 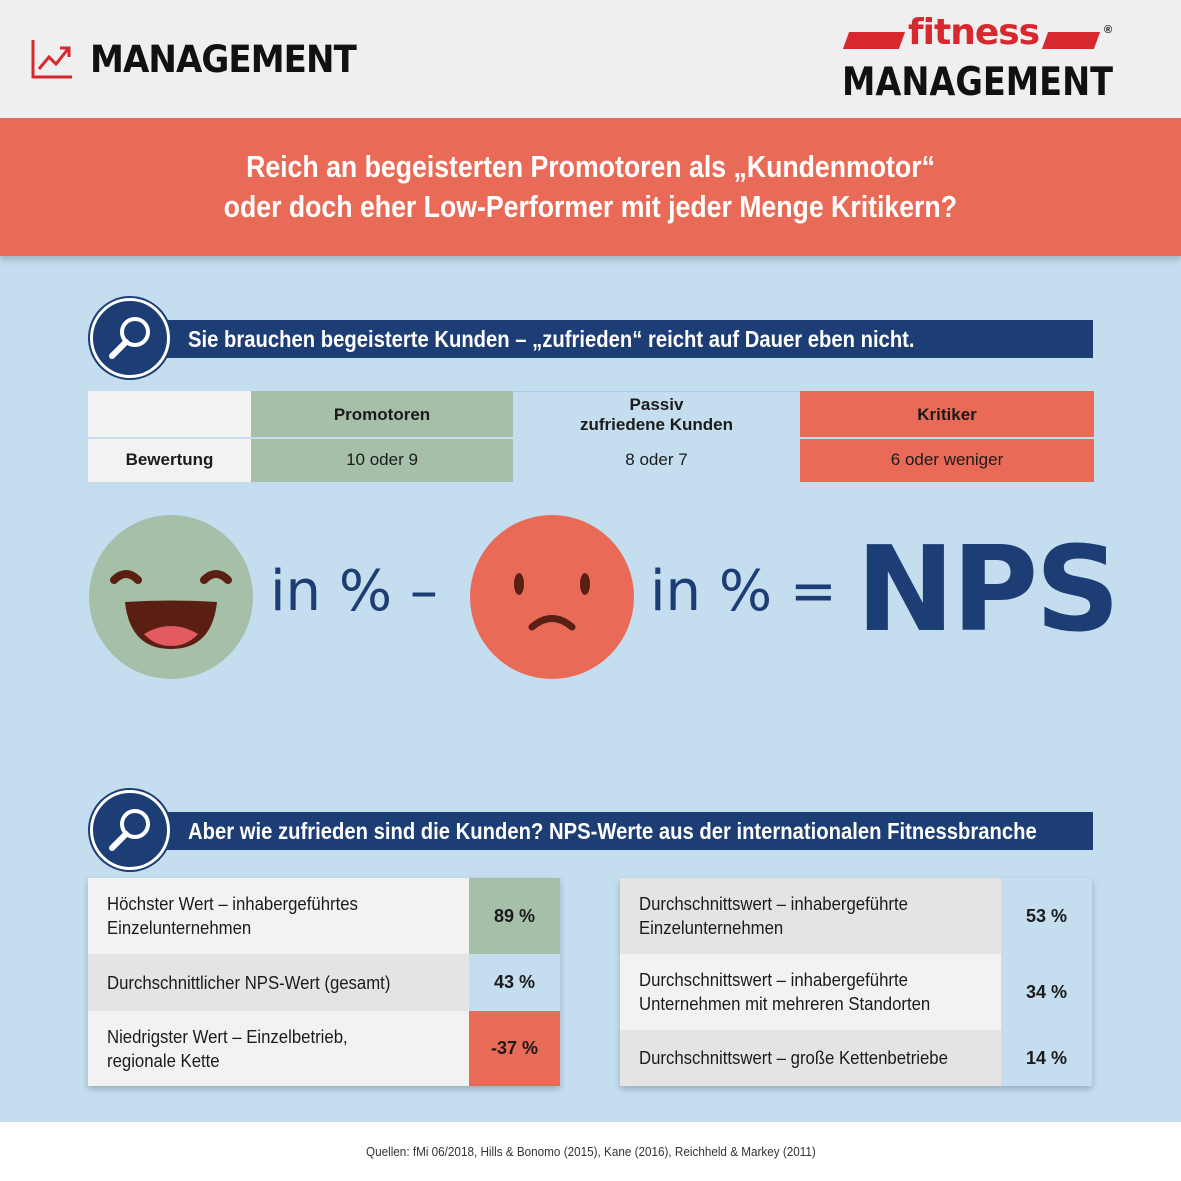 What do you see at coordinates (656, 404) in the screenshot?
I see `header-passiv-line-1: Passiv` at bounding box center [656, 404].